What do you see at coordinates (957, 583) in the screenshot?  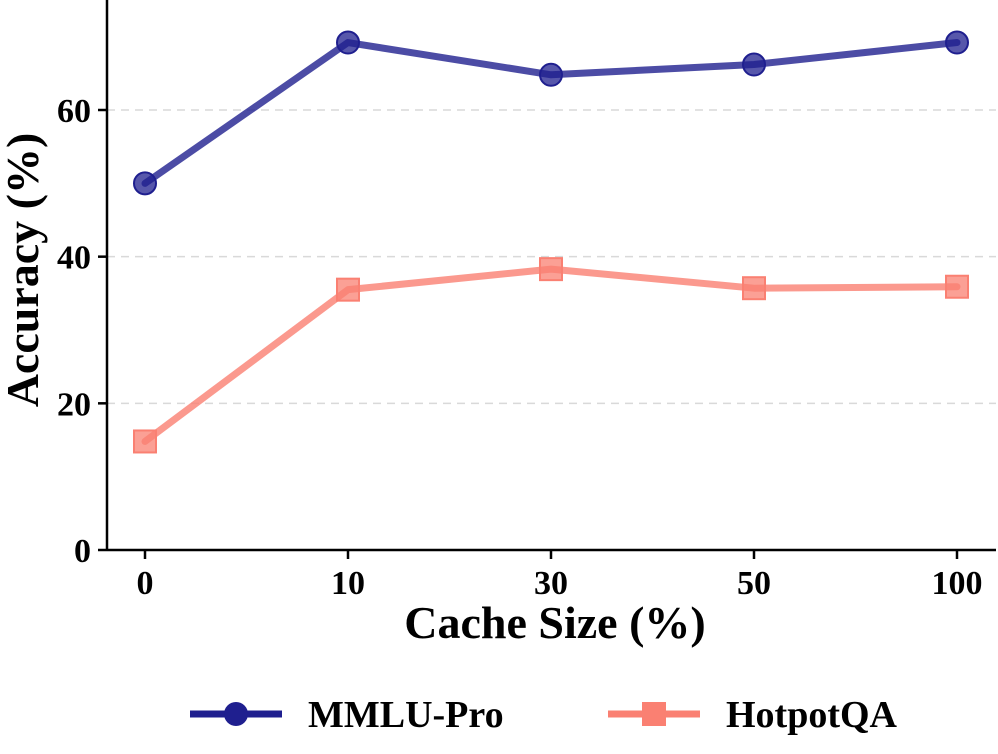 I see `x-tick-label-100: 100` at bounding box center [957, 583].